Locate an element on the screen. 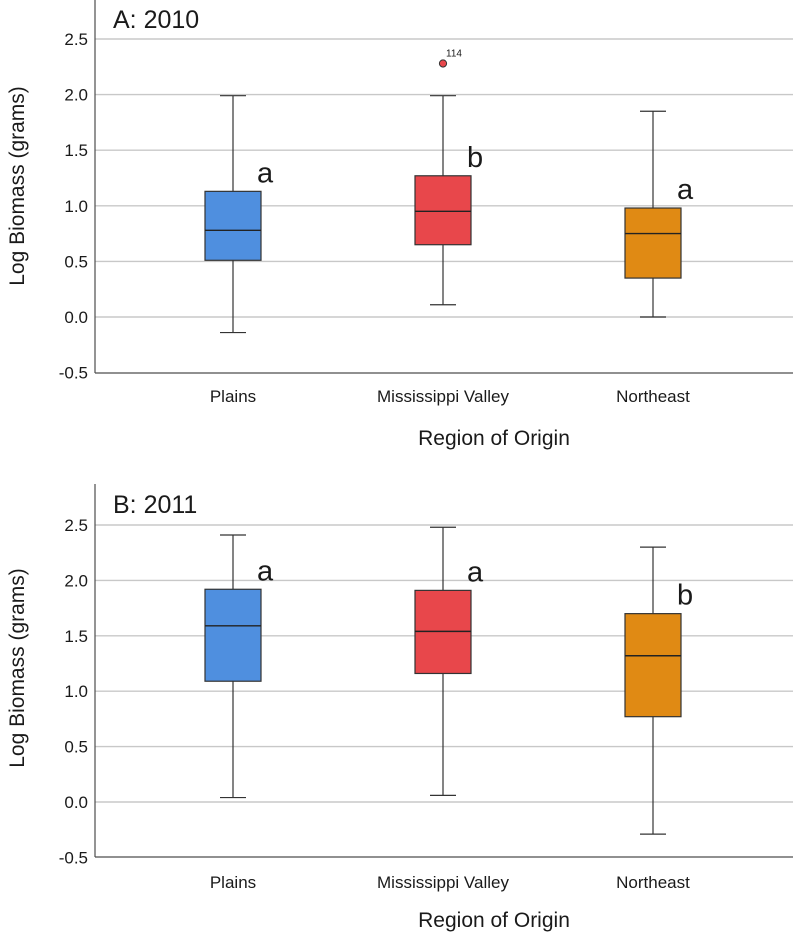 This screenshot has height=936, width=800. box-plot-mississippi-valley: a is located at coordinates (449, 661).